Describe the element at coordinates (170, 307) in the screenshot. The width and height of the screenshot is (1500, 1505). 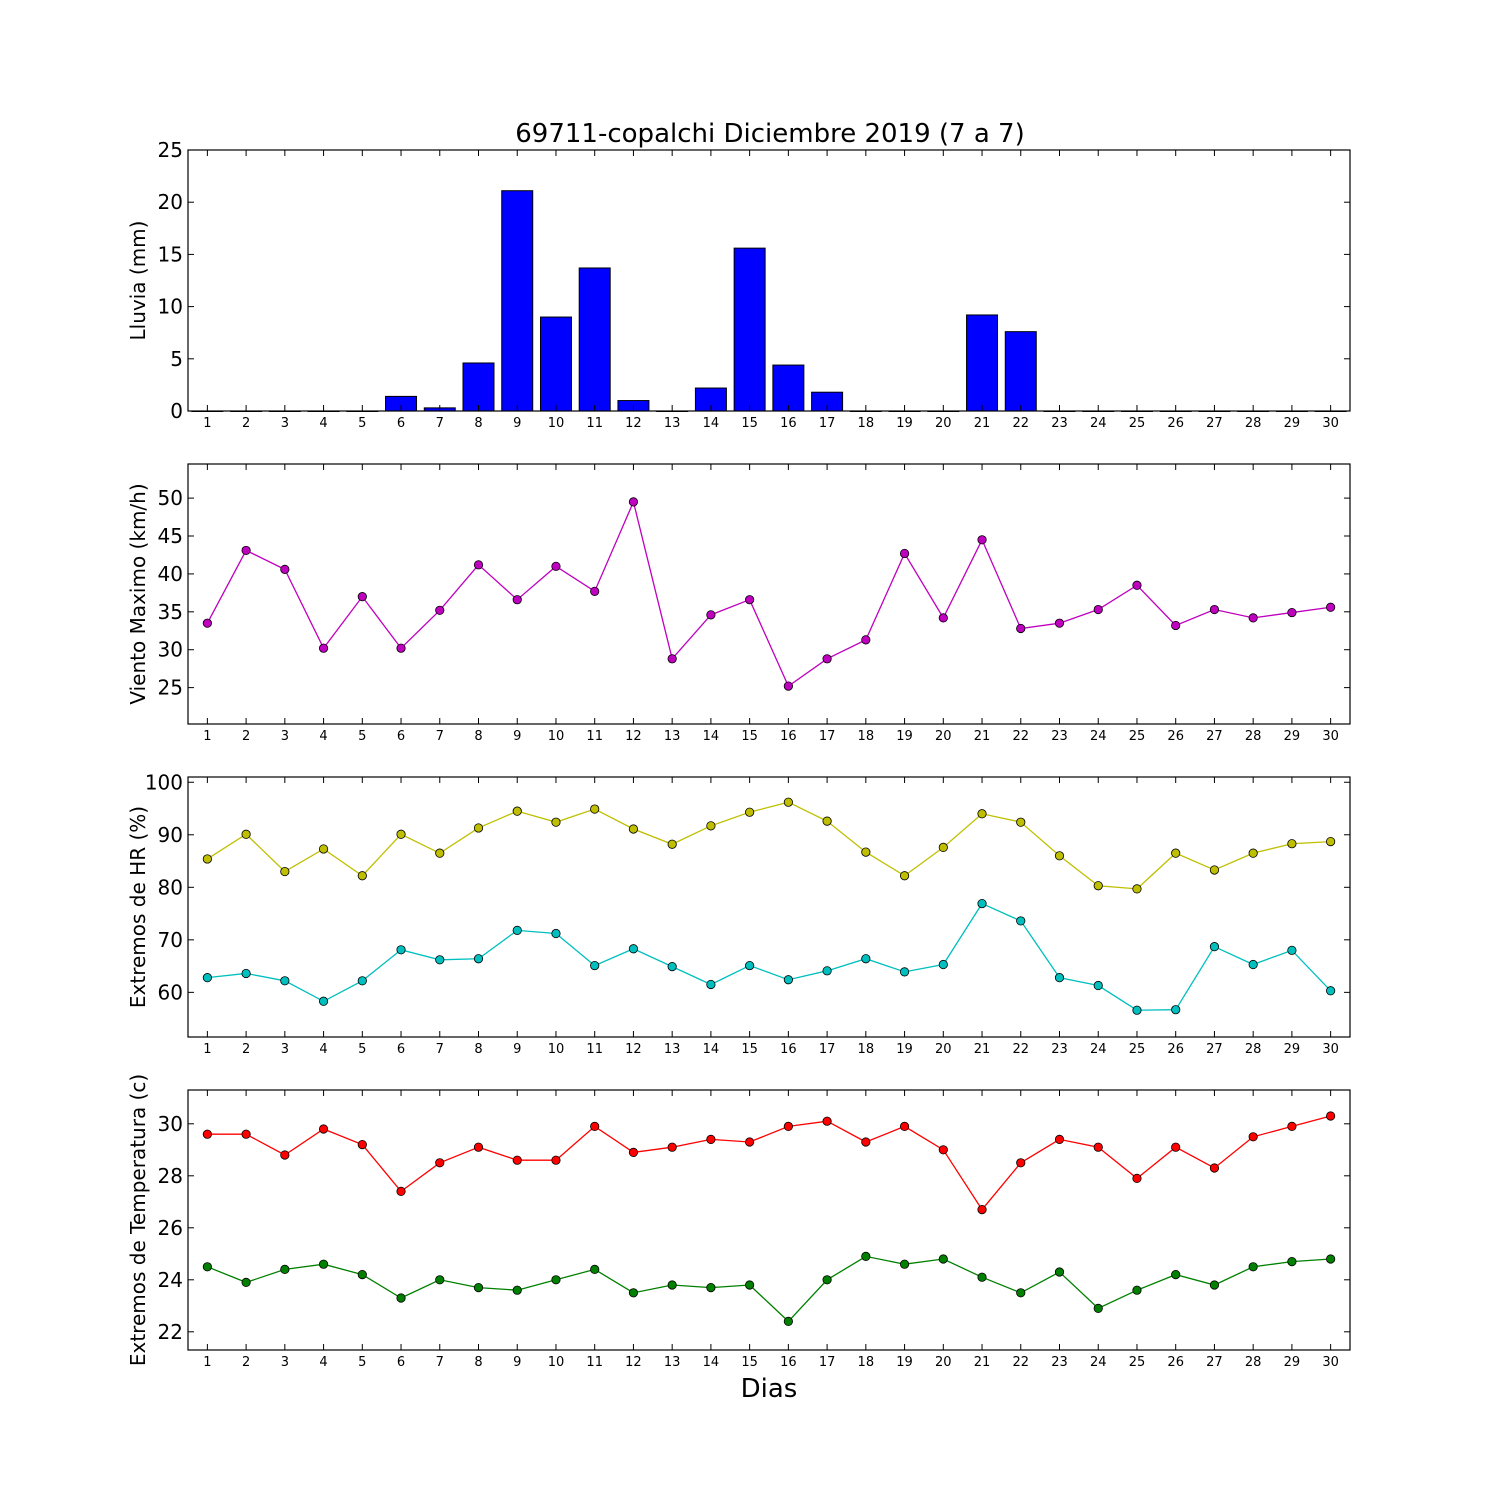
I see `y-tick-label: 10` at that location.